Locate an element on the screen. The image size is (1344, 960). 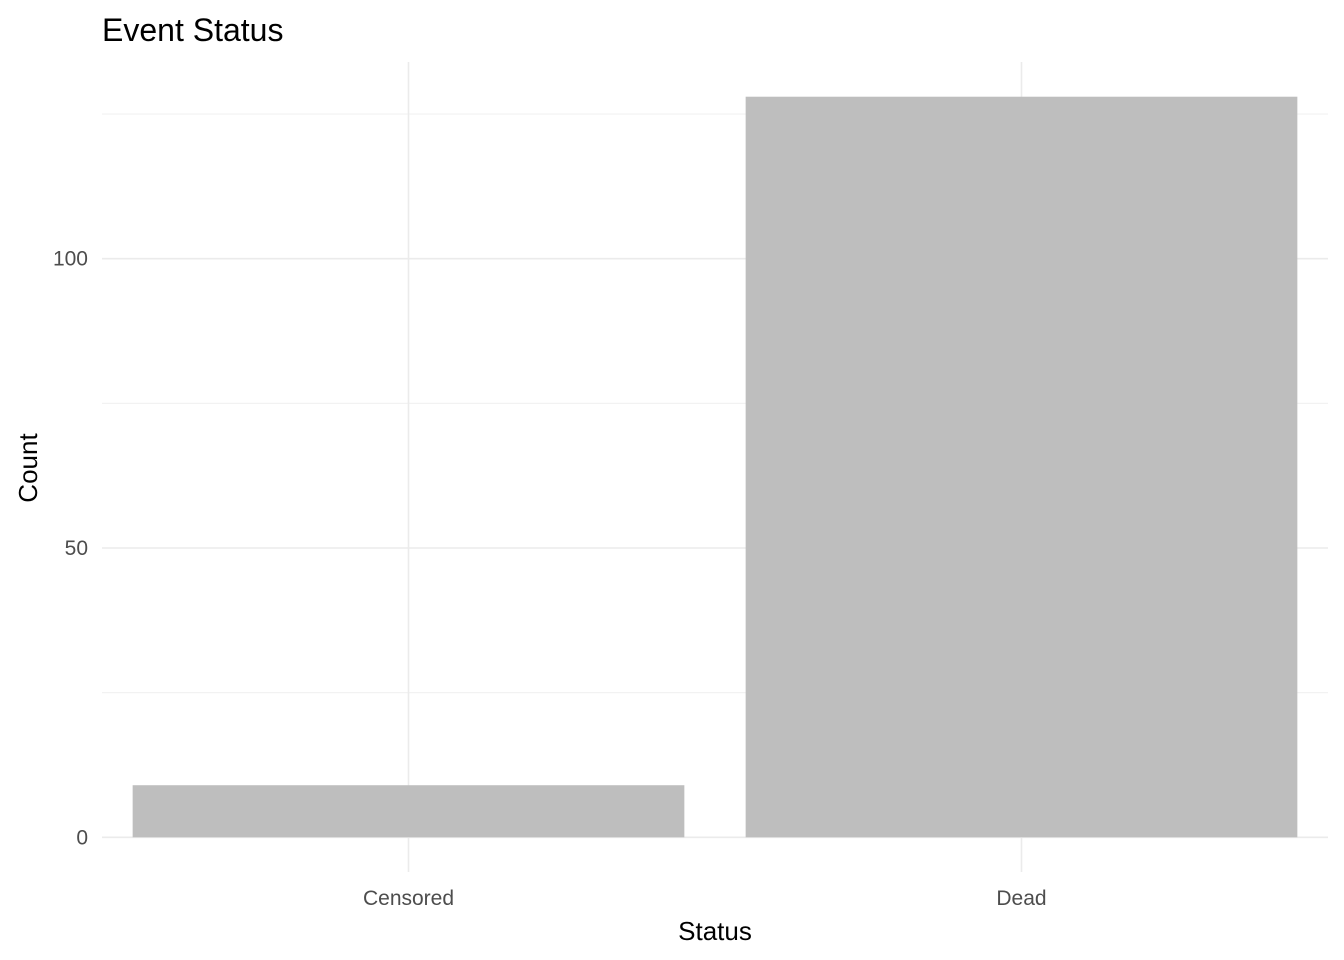
x-tick-label: Dead is located at coordinates (1021, 898).